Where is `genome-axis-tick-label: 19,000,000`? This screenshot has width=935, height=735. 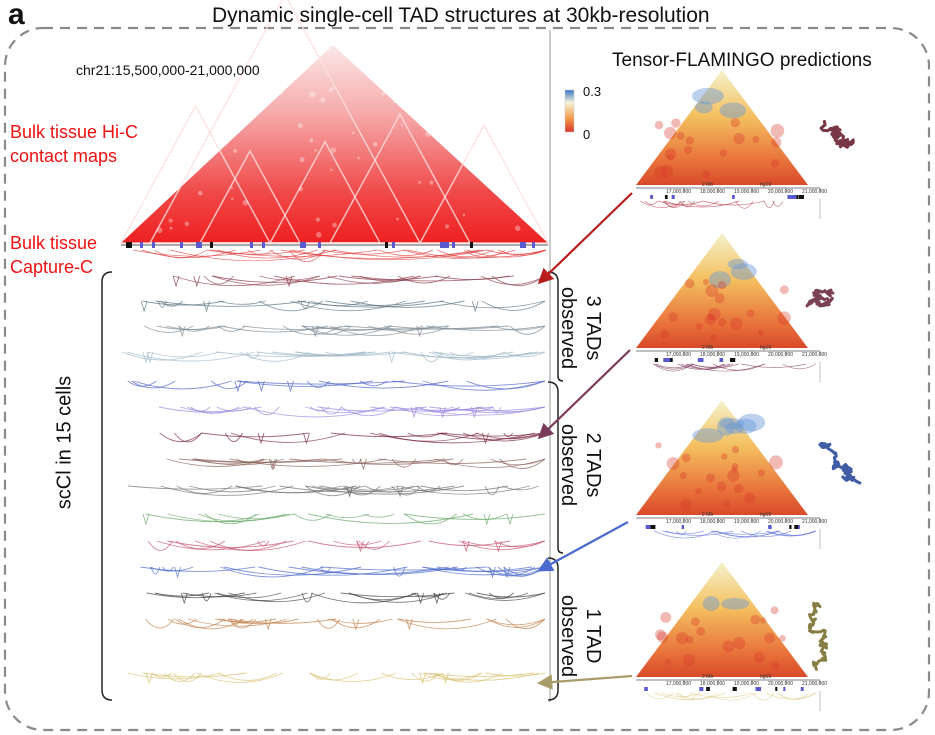 genome-axis-tick-label: 19,000,000 is located at coordinates (746, 355).